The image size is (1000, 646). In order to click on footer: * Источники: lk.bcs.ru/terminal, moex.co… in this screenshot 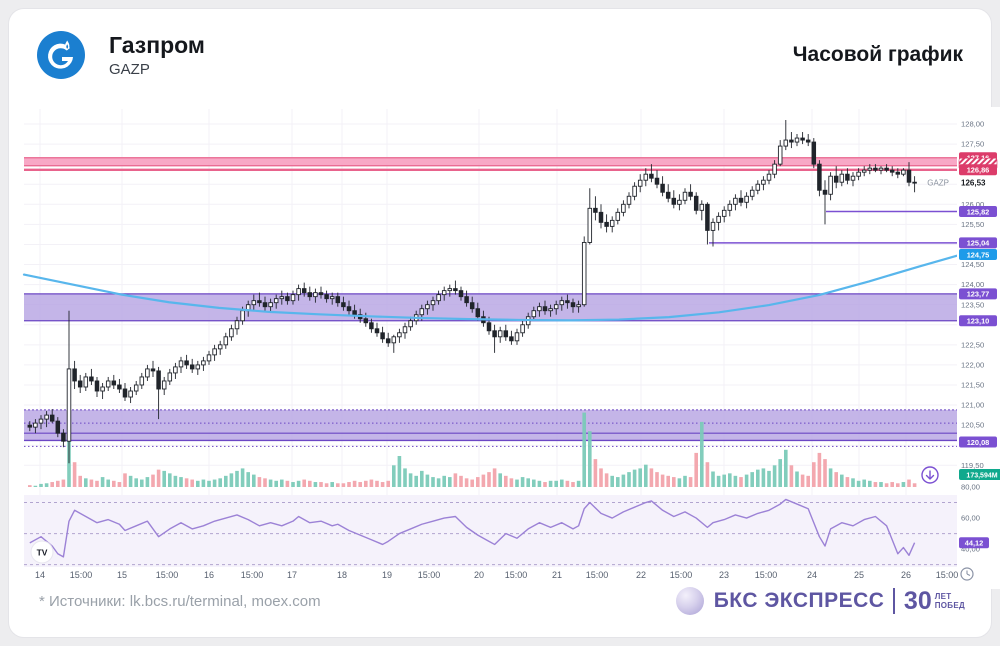, I will do `click(502, 601)`.